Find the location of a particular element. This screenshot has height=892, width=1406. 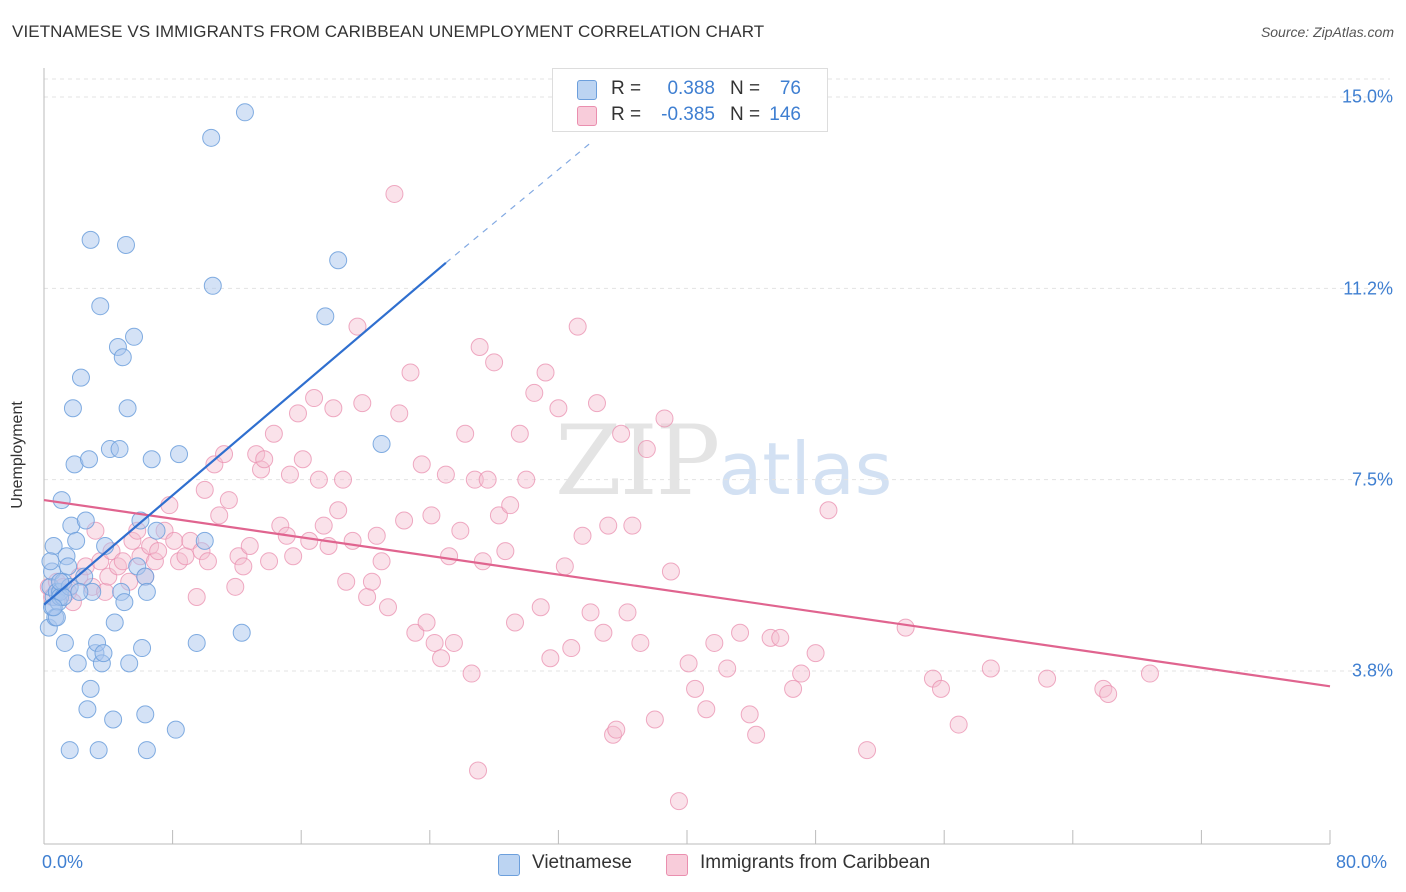

y-tick-label: 7.5% is located at coordinates (1372, 479).